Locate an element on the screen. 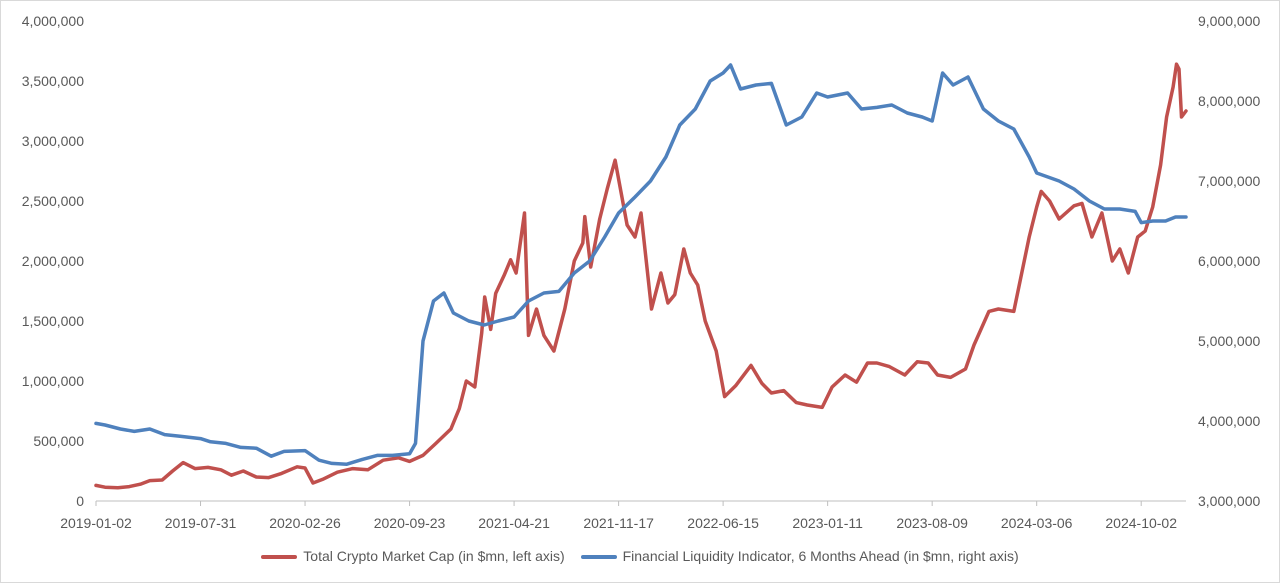  y-right-tick-label: 4,000,000 is located at coordinates (1229, 421).